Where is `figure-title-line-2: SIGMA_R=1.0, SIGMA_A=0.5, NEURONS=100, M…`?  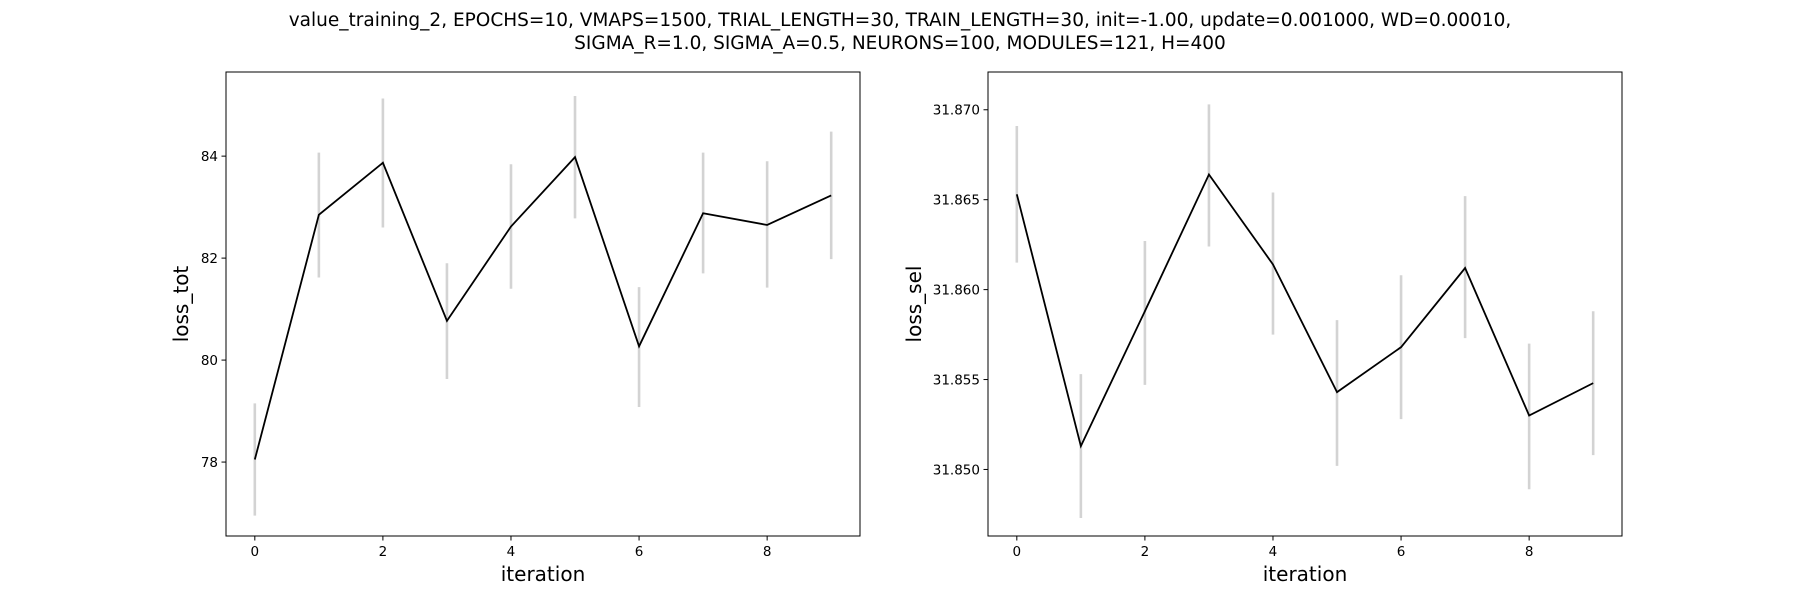 figure-title-line-2: SIGMA_R=1.0, SIGMA_A=0.5, NEURONS=100, M… is located at coordinates (900, 43).